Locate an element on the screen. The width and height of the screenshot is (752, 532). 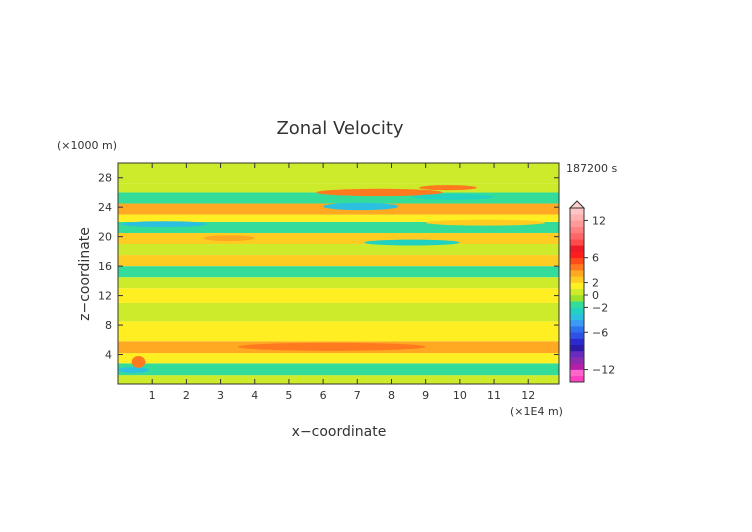
y-tick-label: 28 is located at coordinates (105, 178).